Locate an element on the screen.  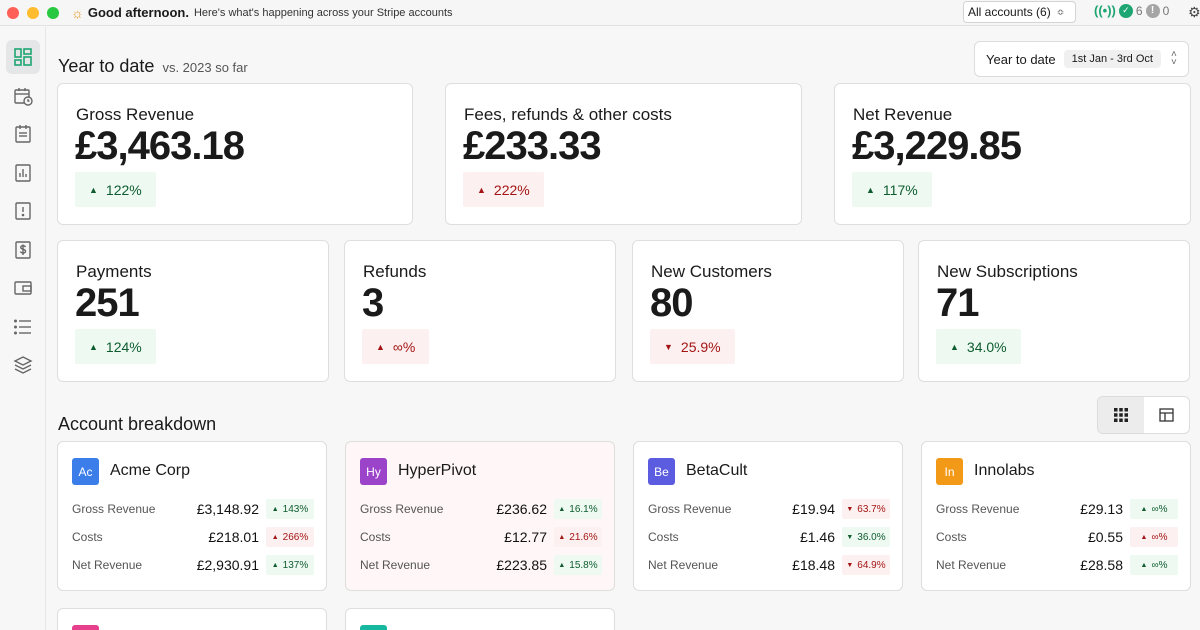
change-badge: ▲ 16.1% is located at coordinates (578, 509).